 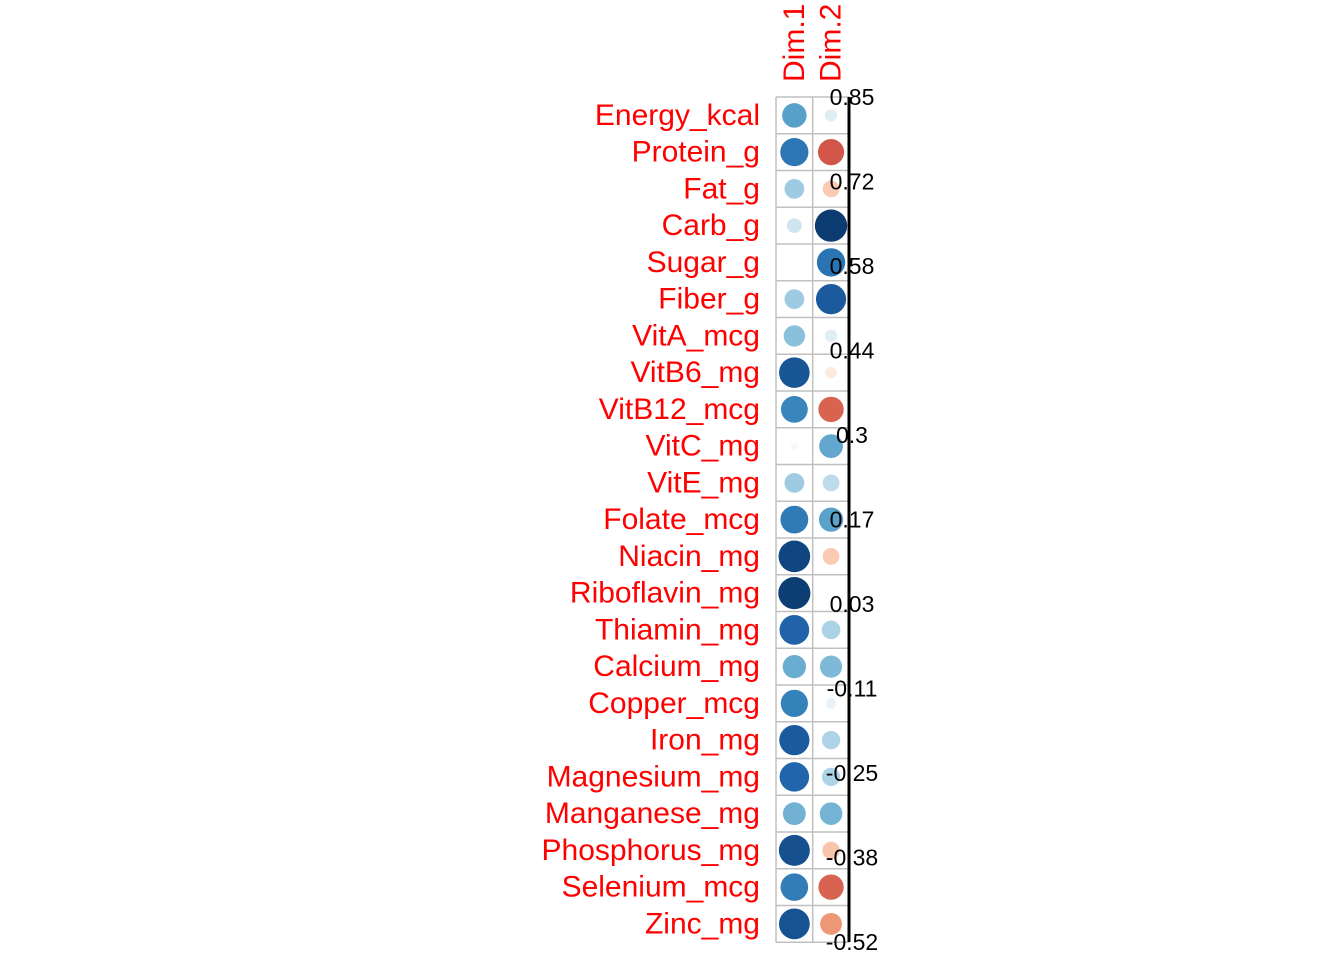 What do you see at coordinates (852, 858) in the screenshot?
I see `colorbar-tick-label: -0.38` at bounding box center [852, 858].